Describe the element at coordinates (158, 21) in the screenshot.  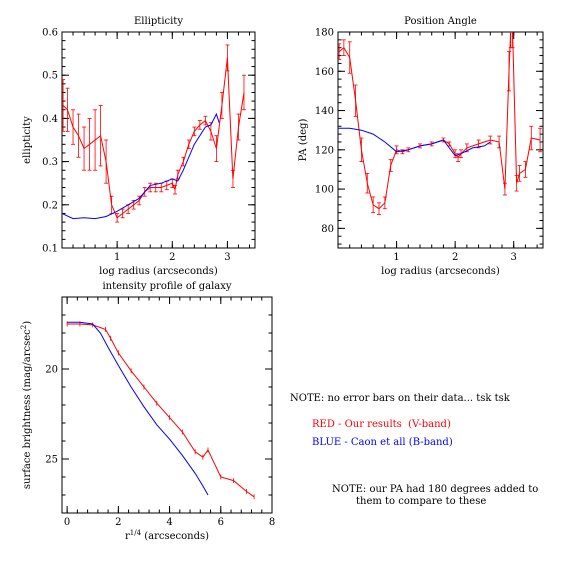
I see `chart-title: Ellipticity` at that location.